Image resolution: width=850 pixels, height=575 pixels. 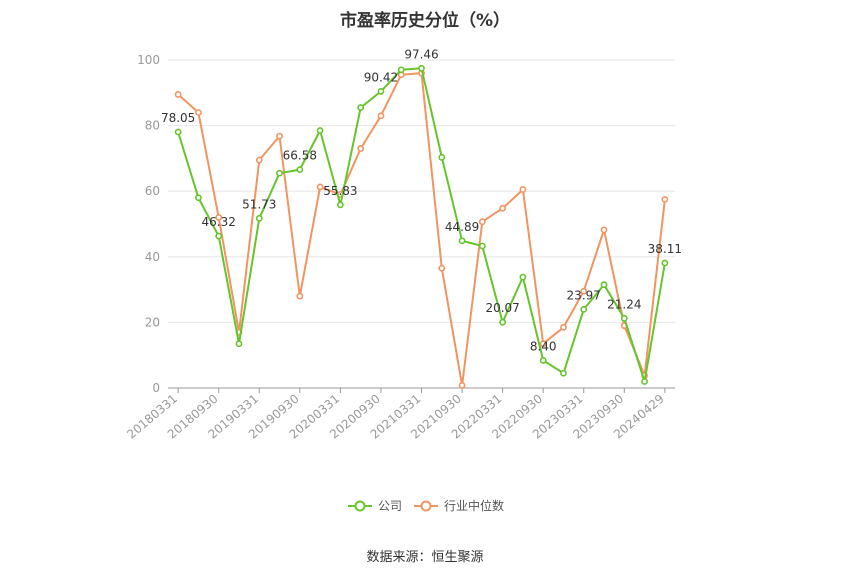 I want to click on data-label: 20.07, so click(x=502, y=308).